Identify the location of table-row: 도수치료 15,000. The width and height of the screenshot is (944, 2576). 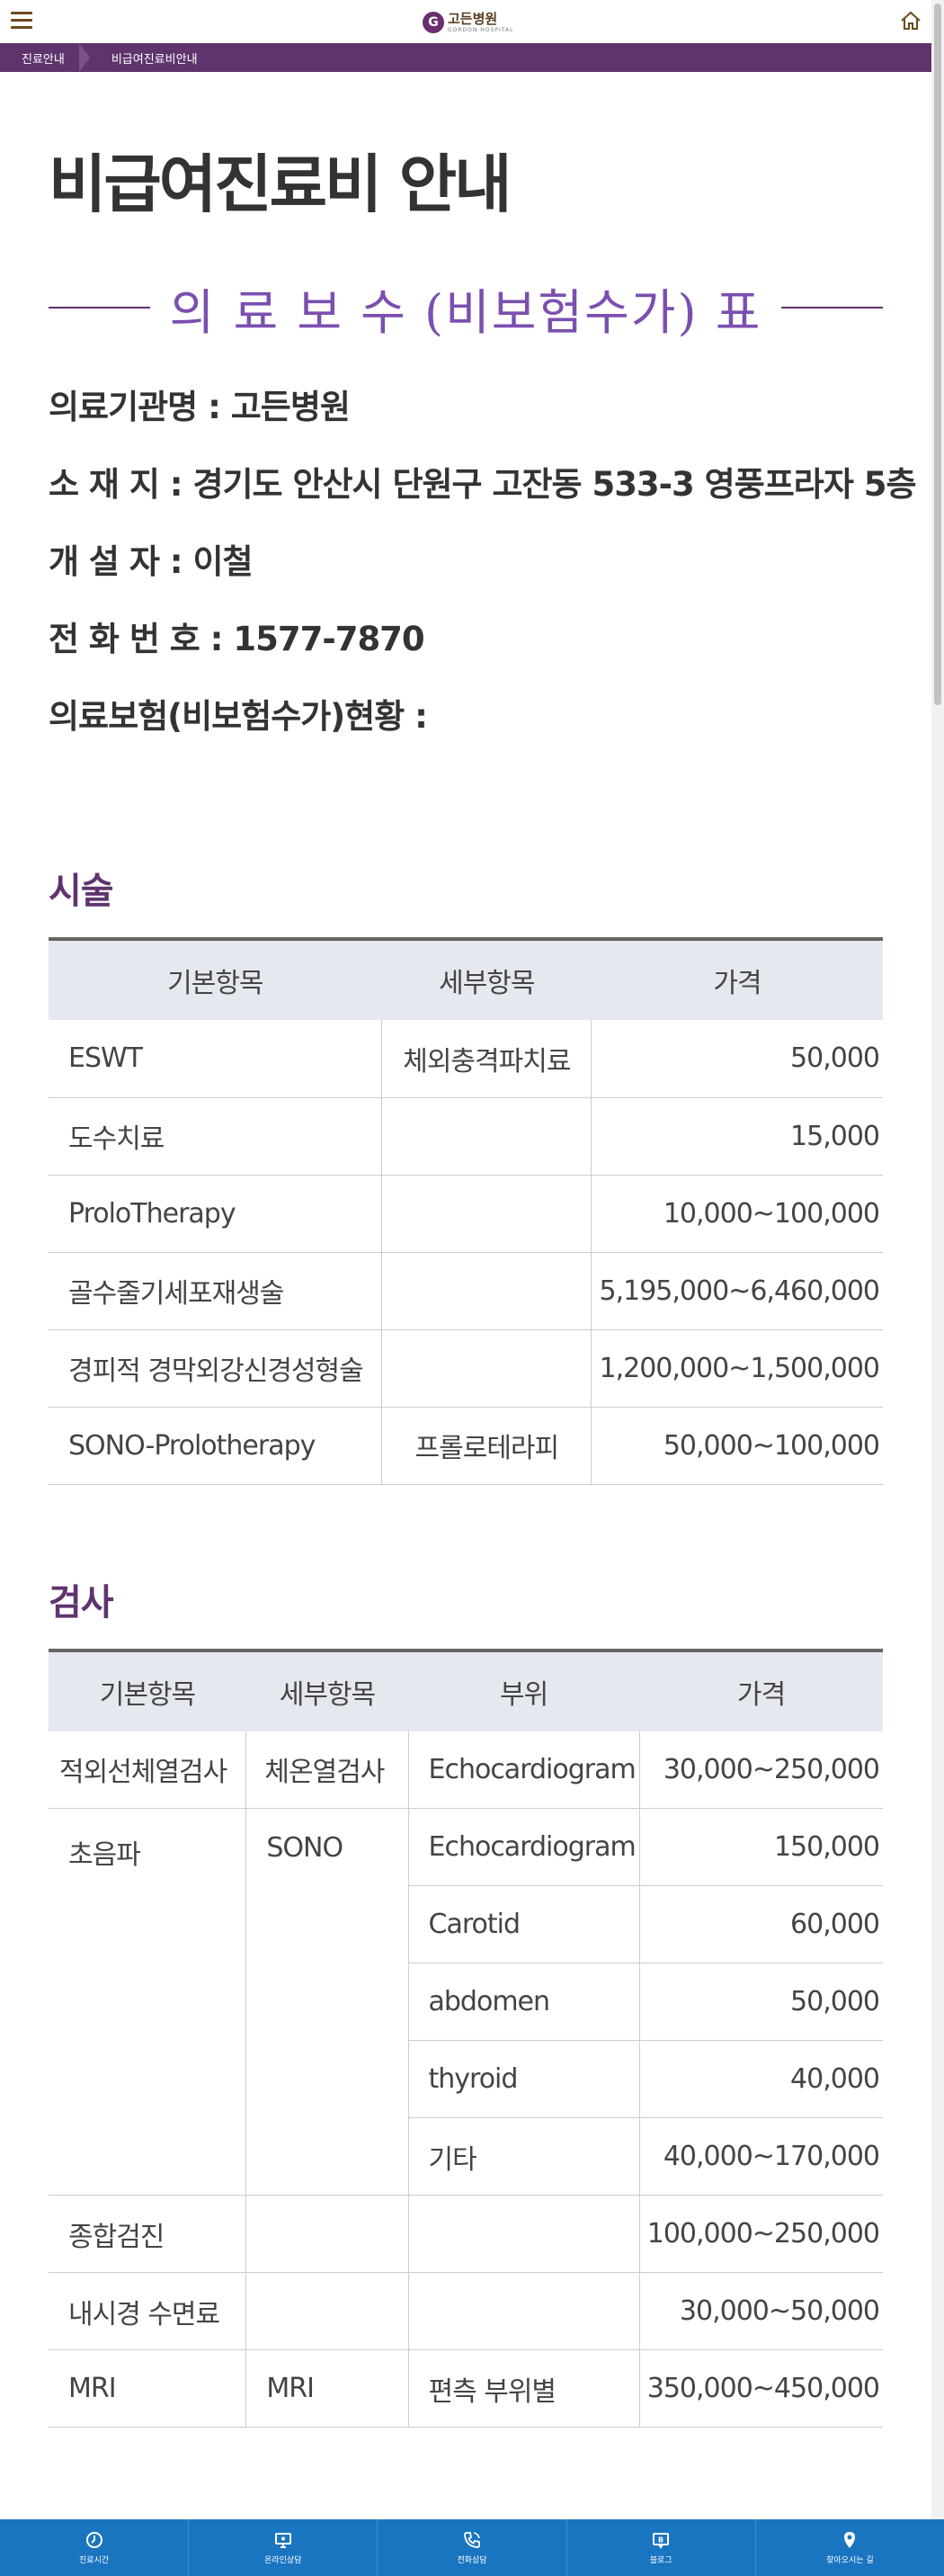
(466, 1136).